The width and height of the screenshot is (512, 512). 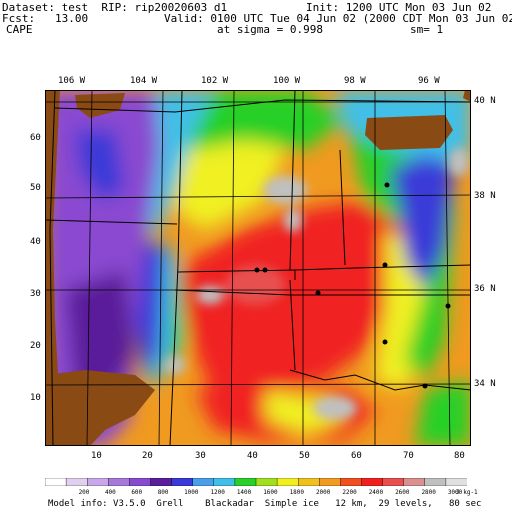 What do you see at coordinates (427, 29) in the screenshot?
I see `smoothing-label: sm= 1` at bounding box center [427, 29].